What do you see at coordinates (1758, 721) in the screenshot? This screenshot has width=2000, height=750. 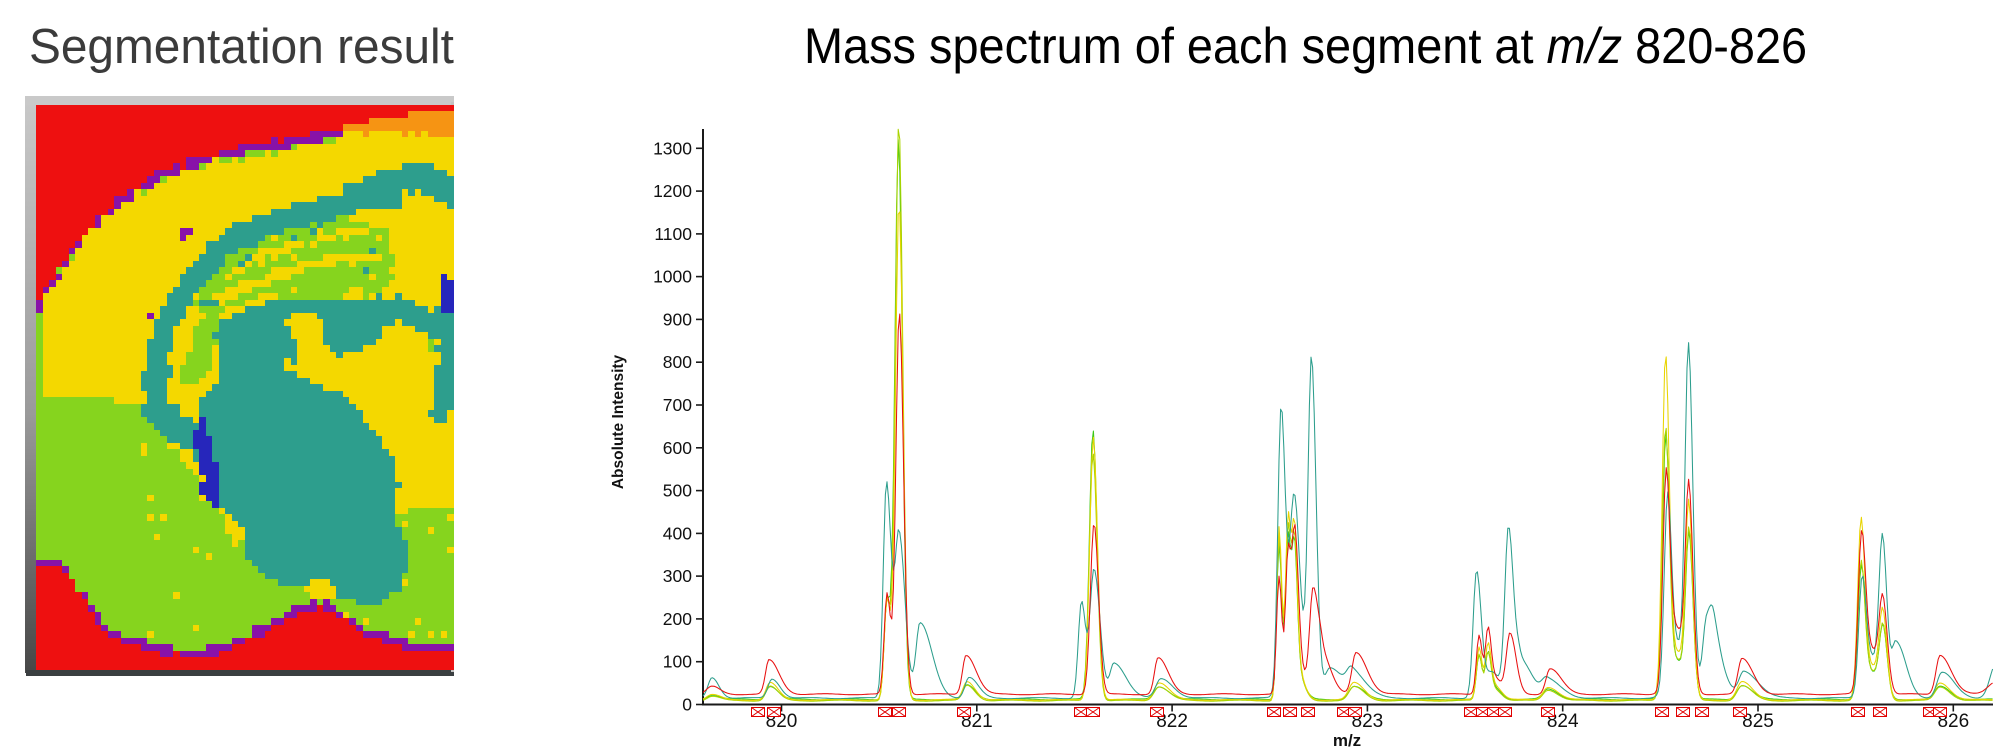 I see `svg-text: 825` at bounding box center [1758, 721].